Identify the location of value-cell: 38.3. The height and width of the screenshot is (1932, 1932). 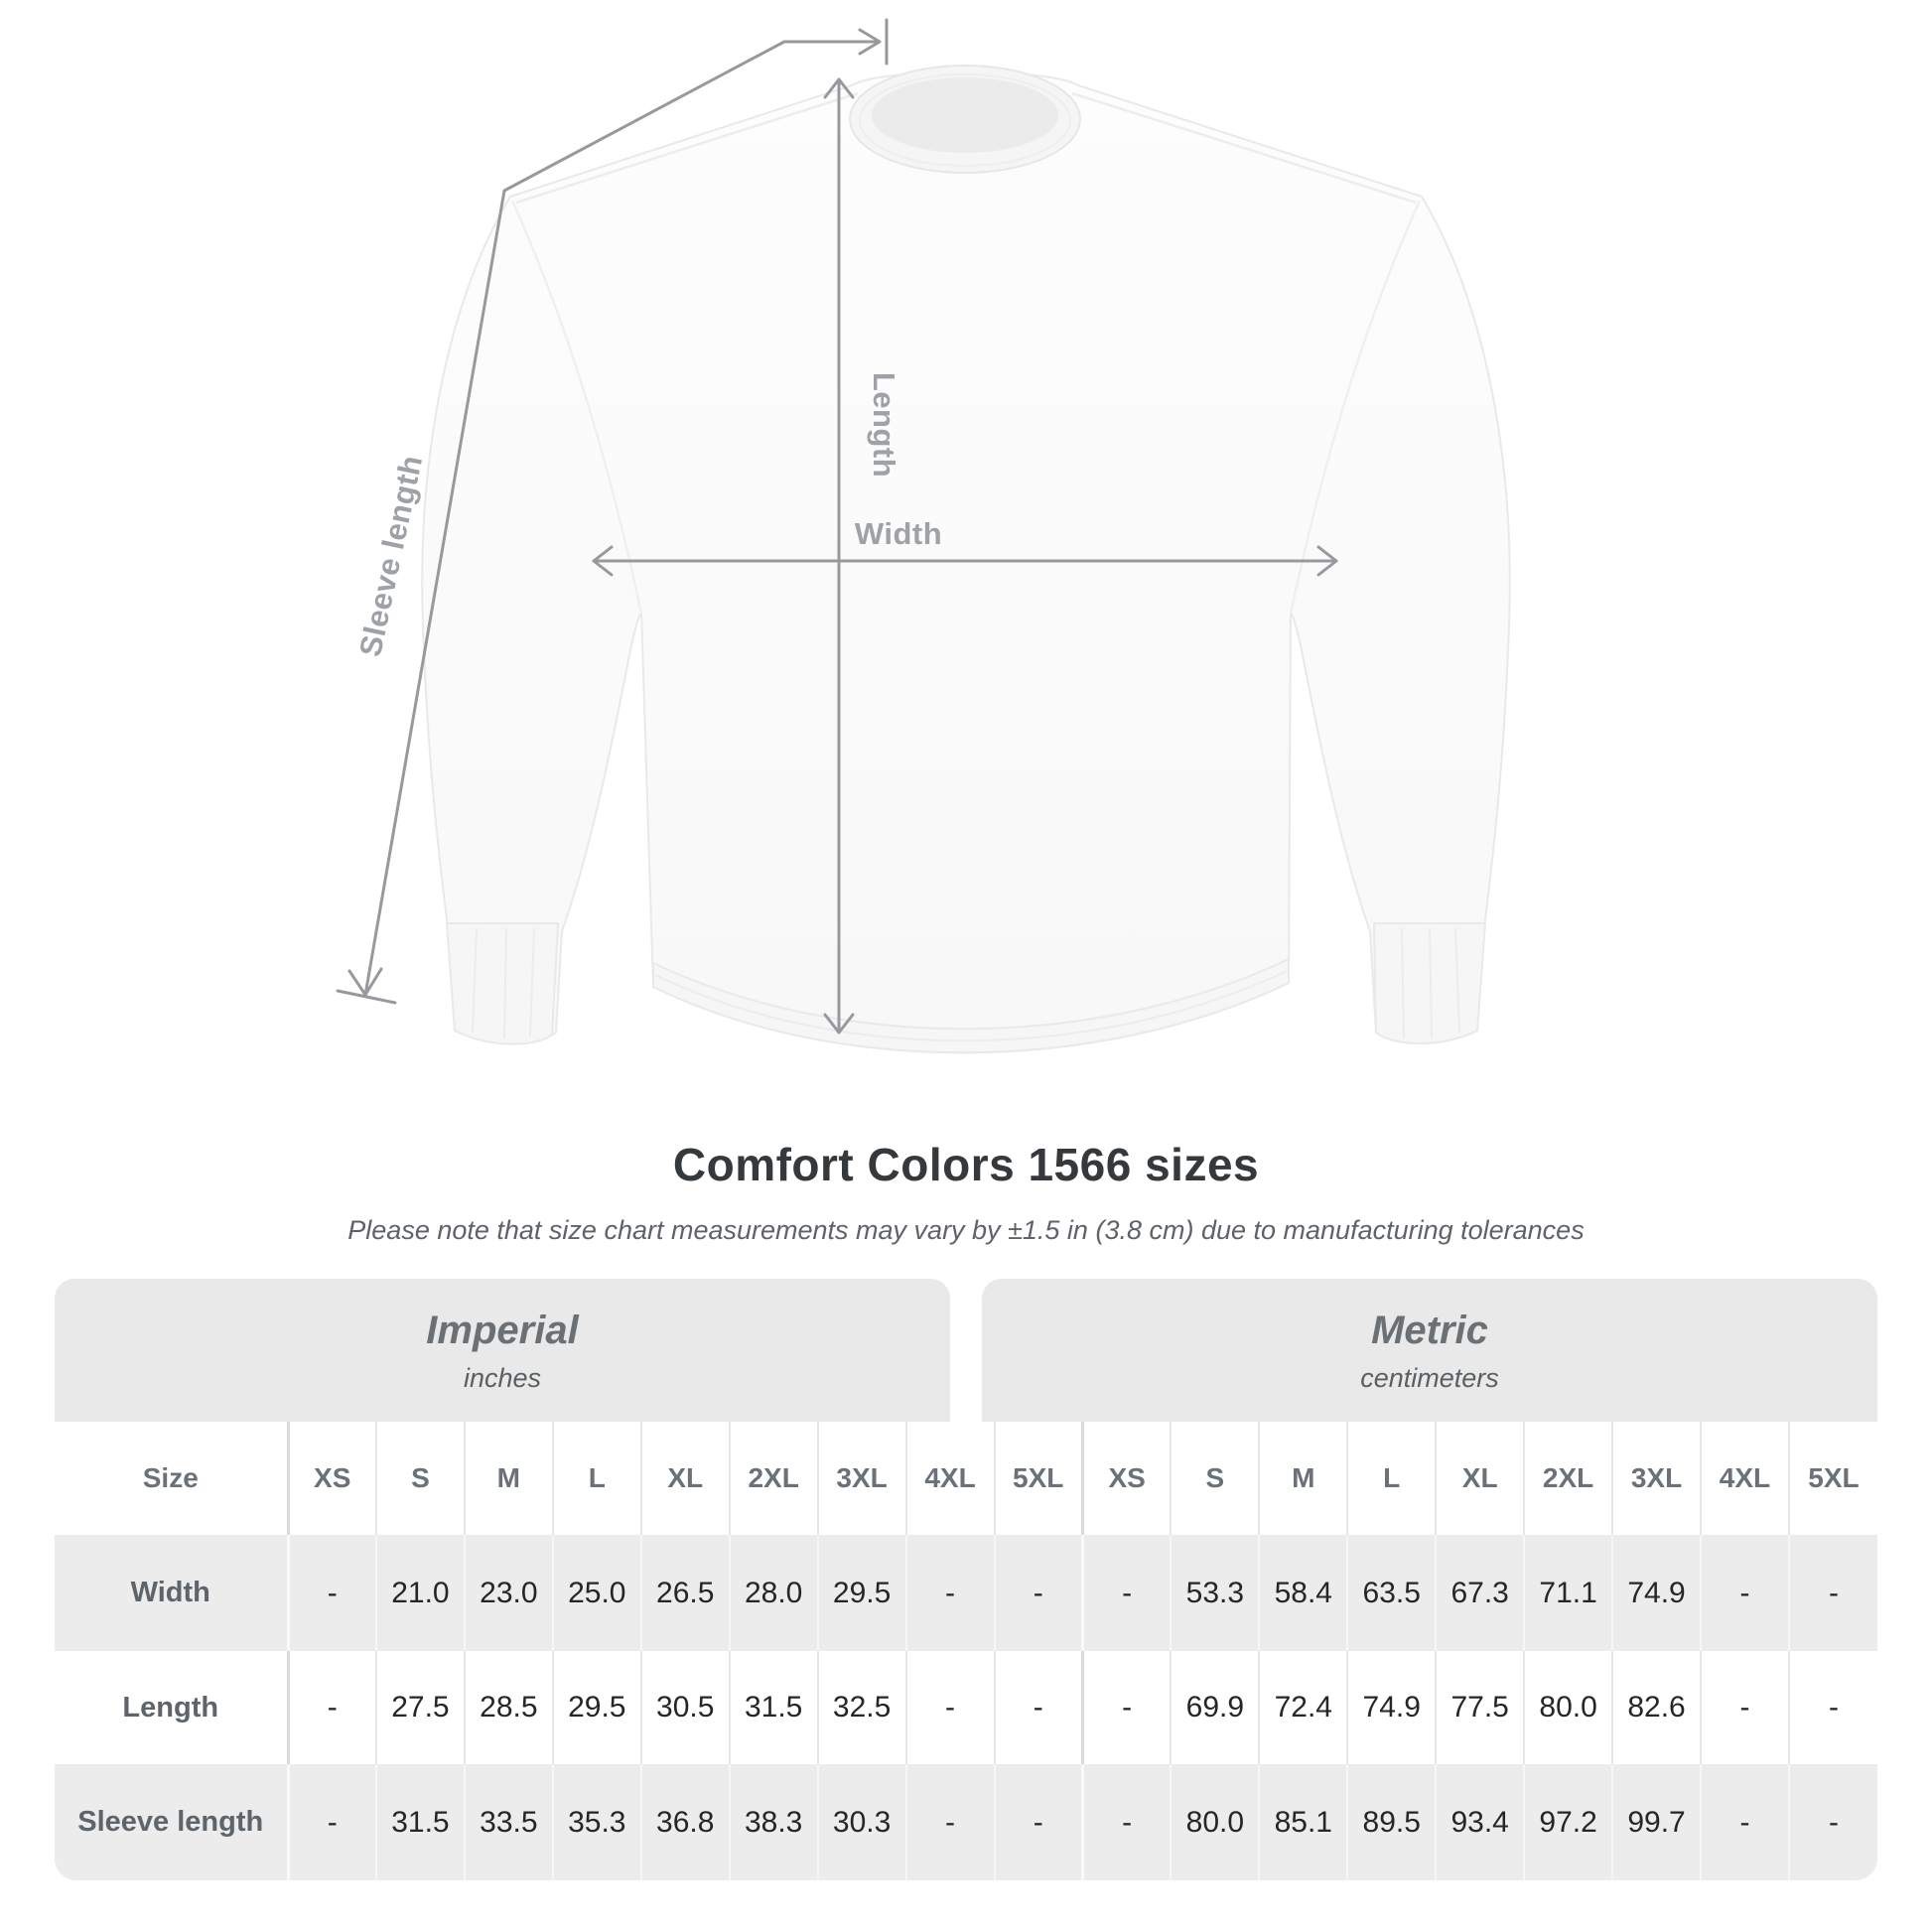
(773, 1822).